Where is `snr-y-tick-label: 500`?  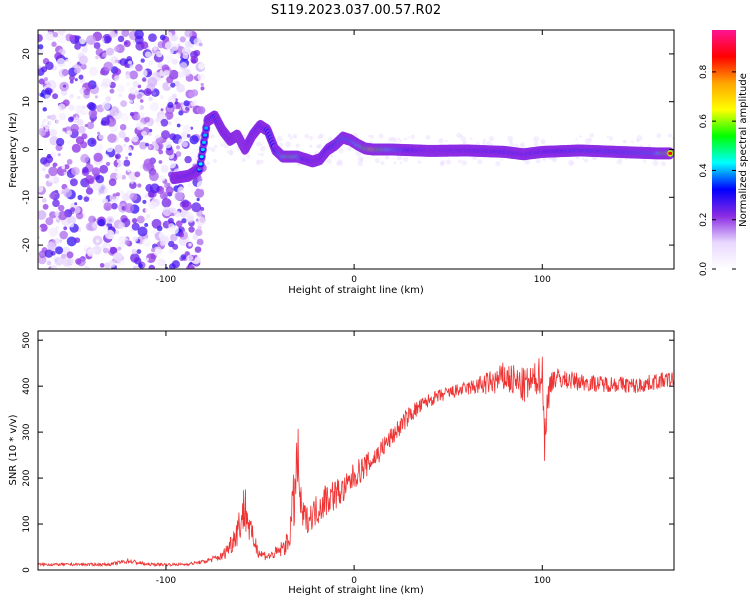
snr-y-tick-label: 500 is located at coordinates (27, 339).